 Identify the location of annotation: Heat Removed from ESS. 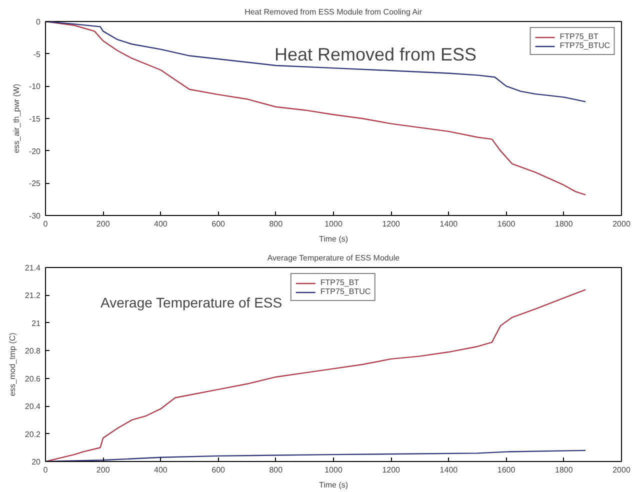
(375, 54).